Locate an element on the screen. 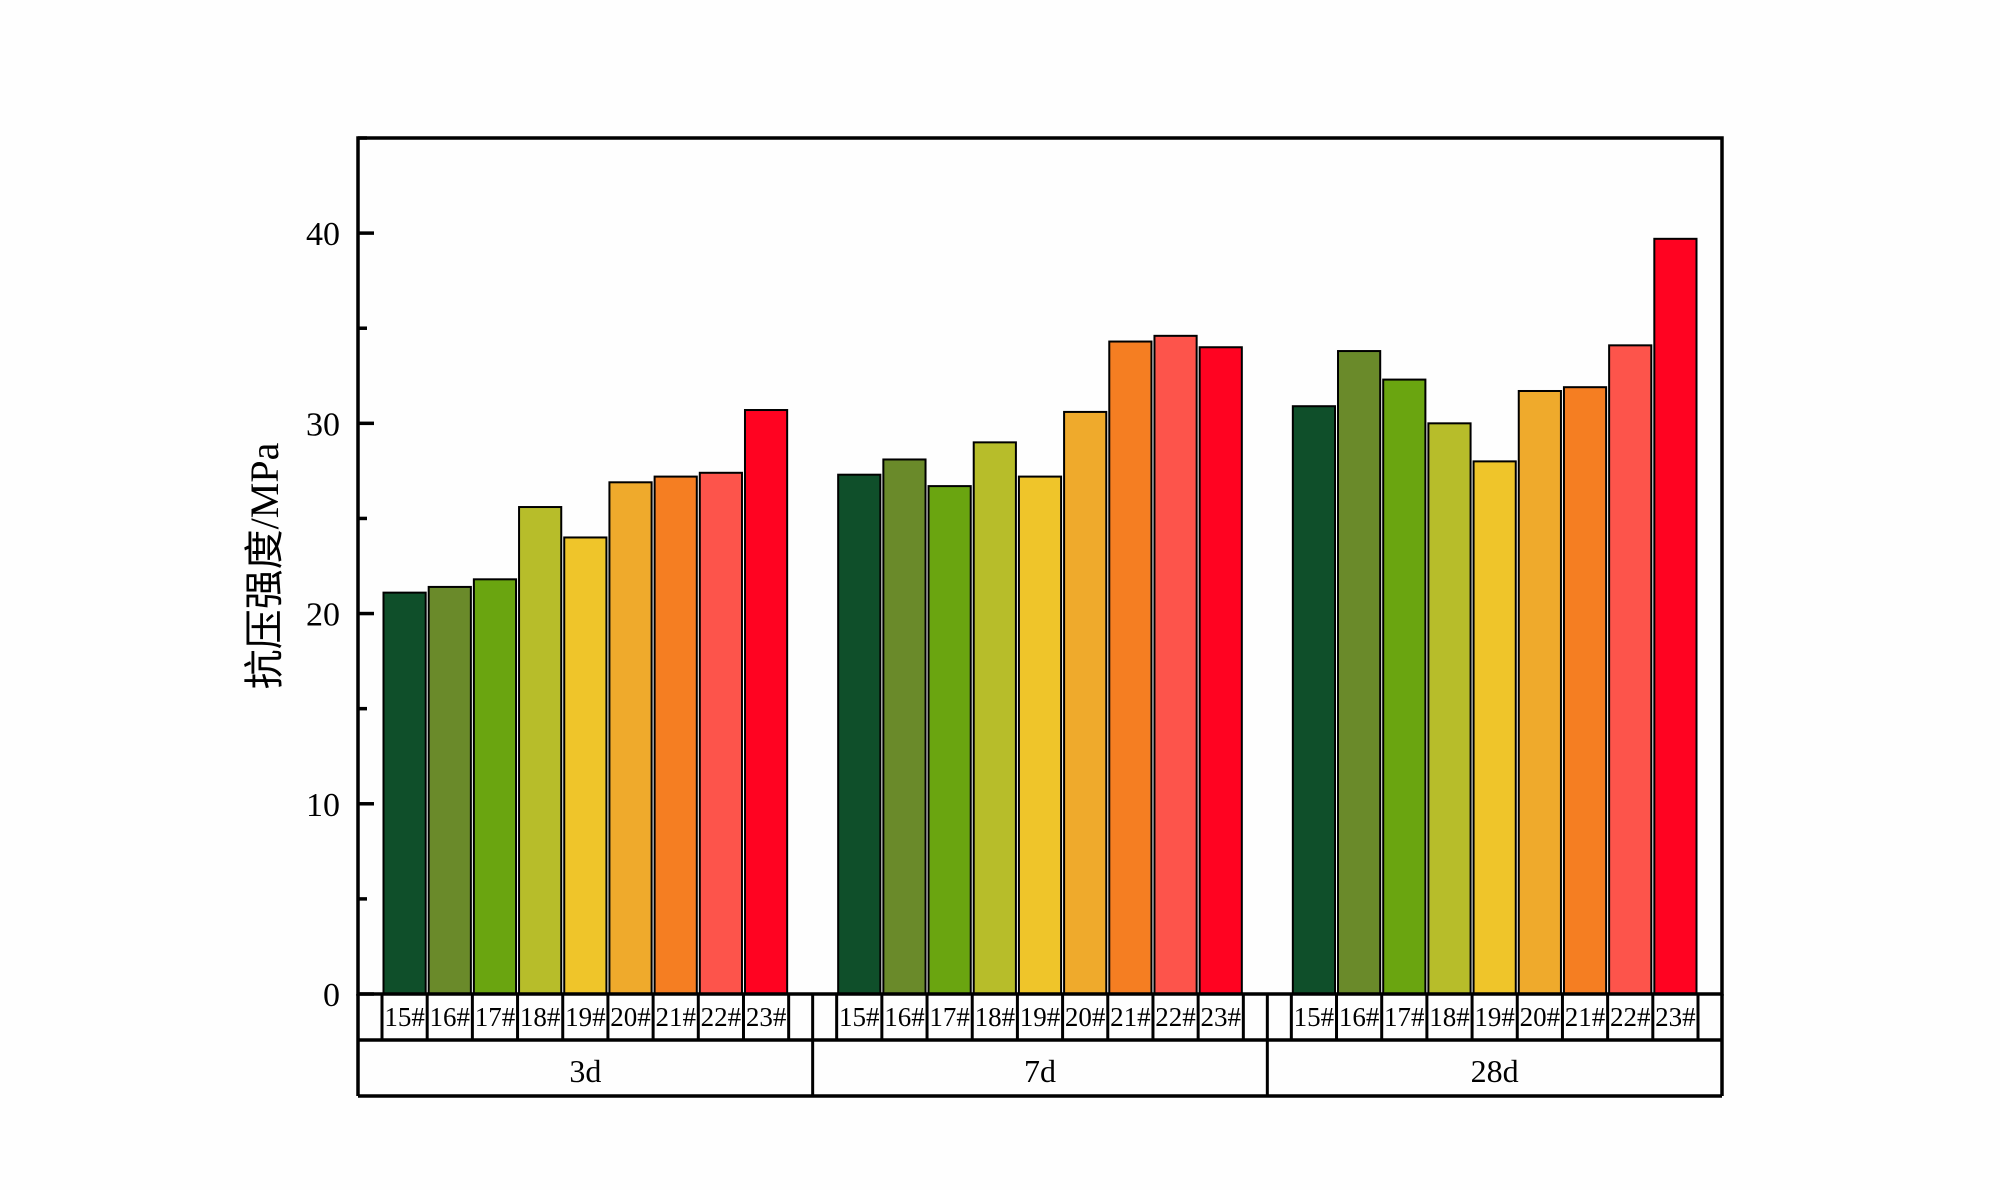 This screenshot has height=1190, width=2000. y-tick-label: 10 is located at coordinates (323, 805).